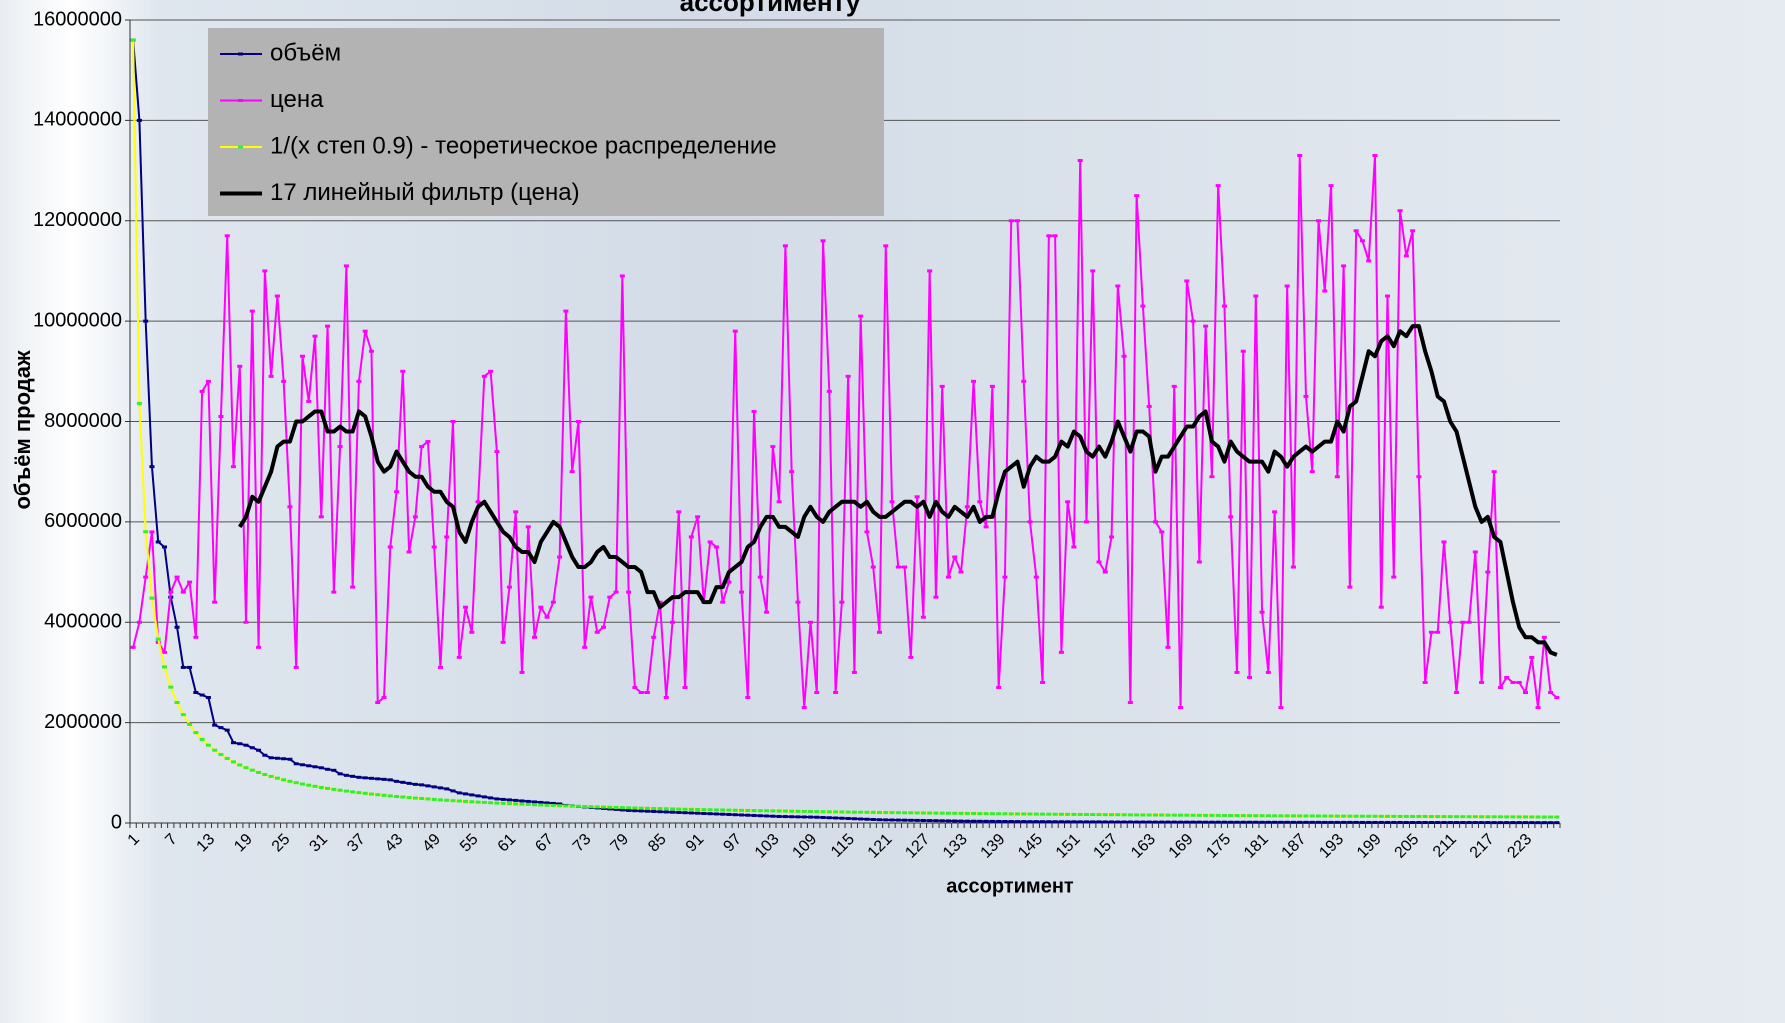 Image resolution: width=1785 pixels, height=1023 pixels. I want to click on x-tick-label: 205, so click(1407, 846).